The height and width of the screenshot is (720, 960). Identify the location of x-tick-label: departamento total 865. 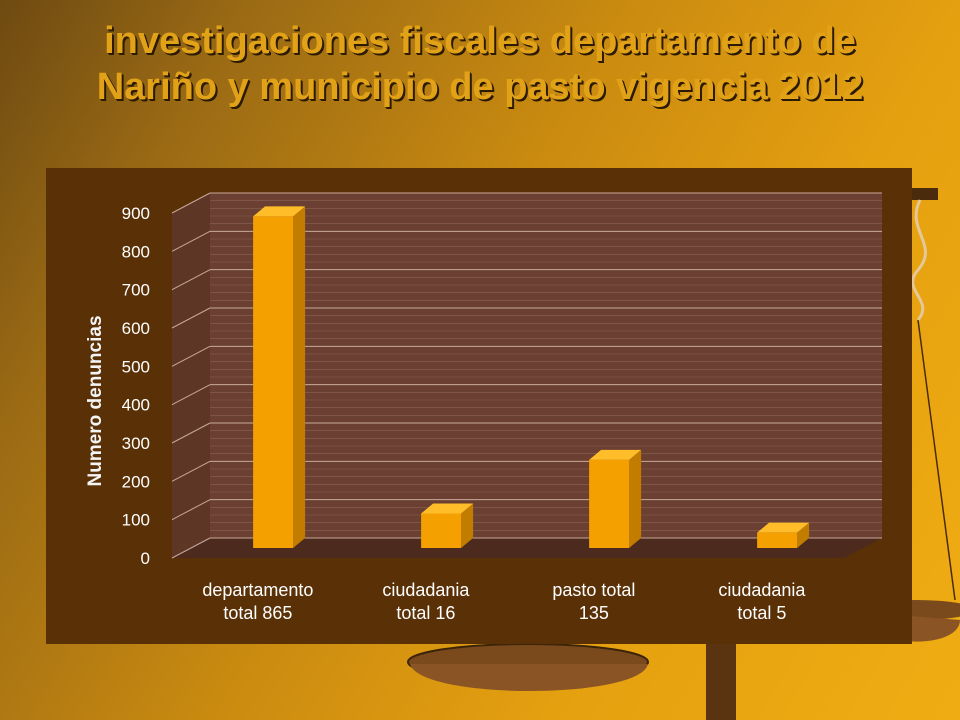
(257, 601).